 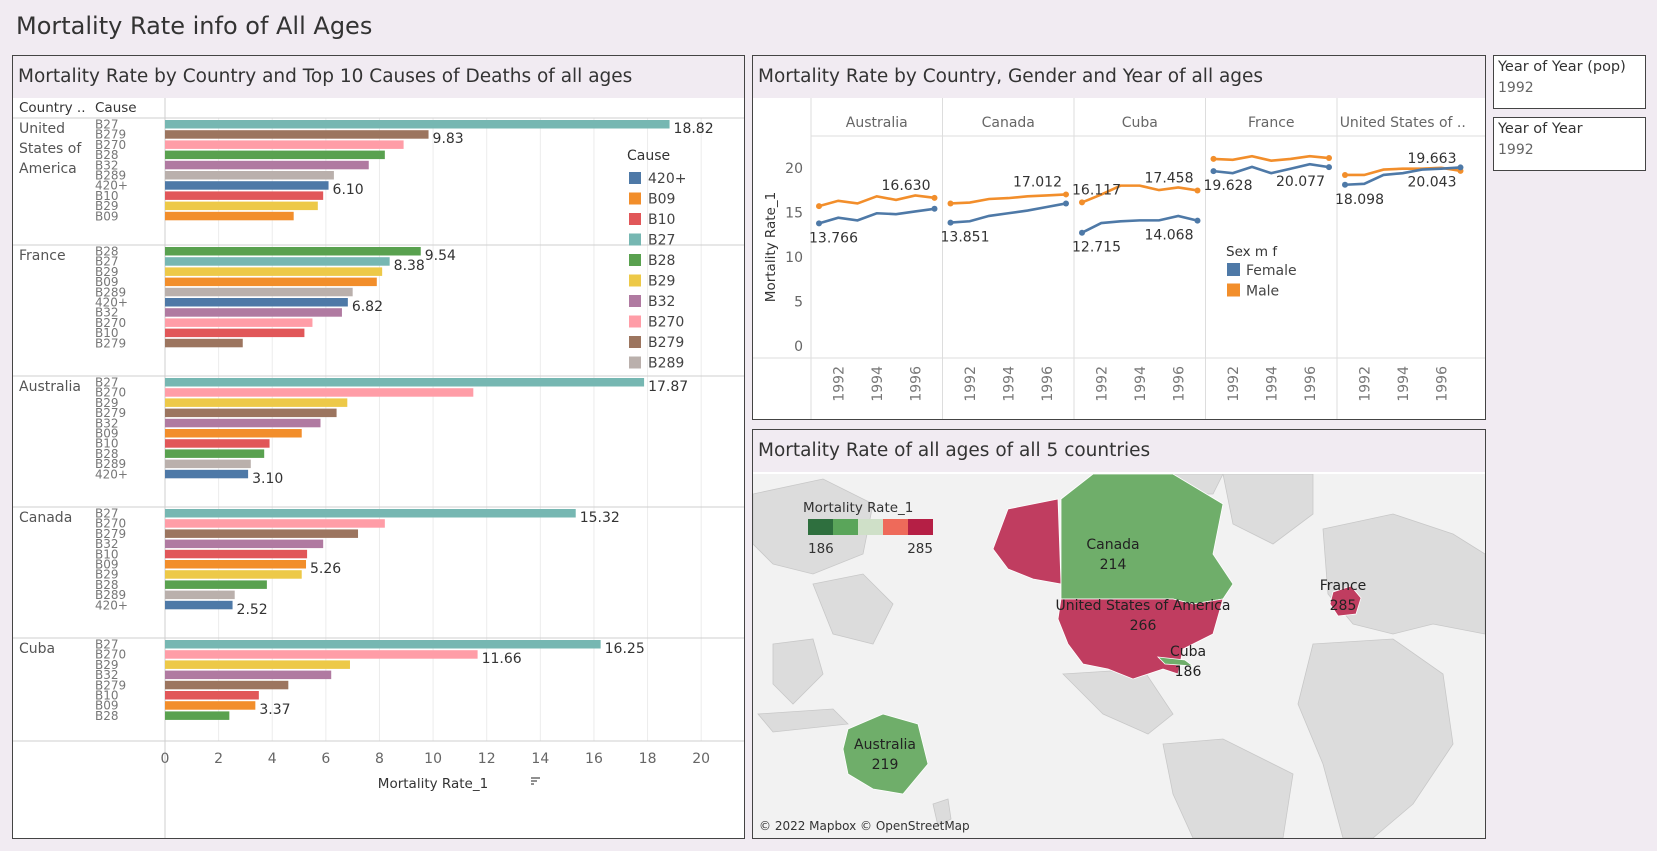 What do you see at coordinates (1359, 200) in the screenshot?
I see `data-label: 18.098` at bounding box center [1359, 200].